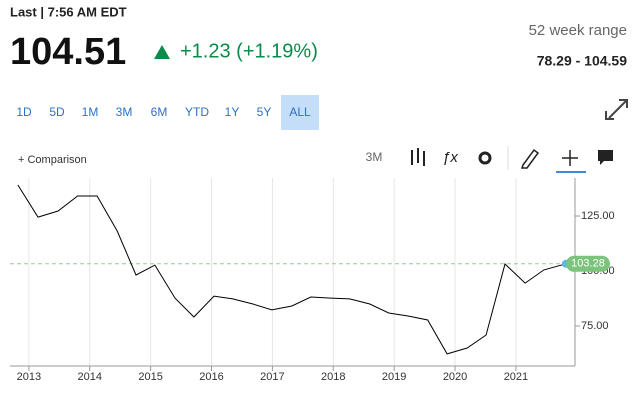  Describe the element at coordinates (68, 11) in the screenshot. I see `last-label: Last | 7:56 AM EDT` at that location.